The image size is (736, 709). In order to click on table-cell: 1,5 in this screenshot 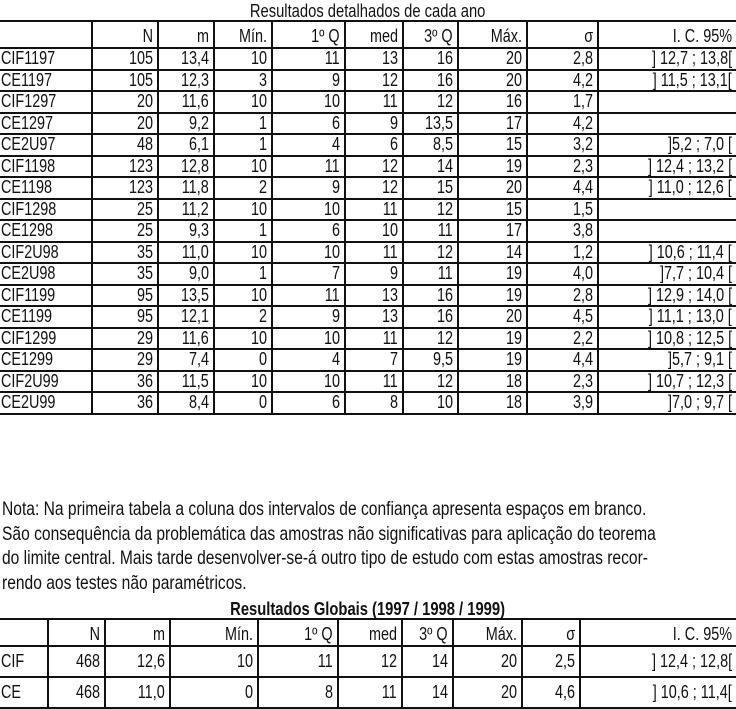, I will do `click(562, 209)`.